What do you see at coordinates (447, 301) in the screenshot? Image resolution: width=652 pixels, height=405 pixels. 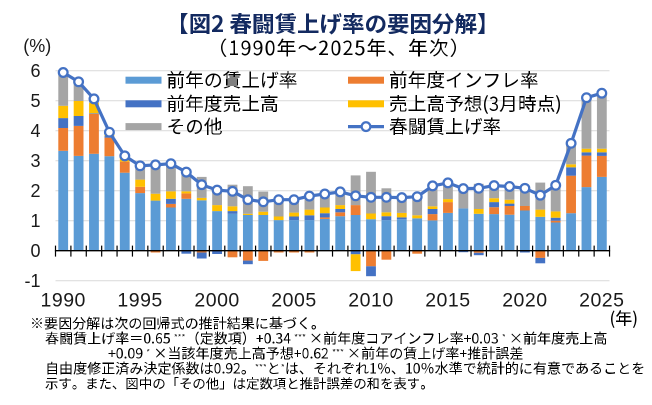 I see `svg-text: 2015` at bounding box center [447, 301].